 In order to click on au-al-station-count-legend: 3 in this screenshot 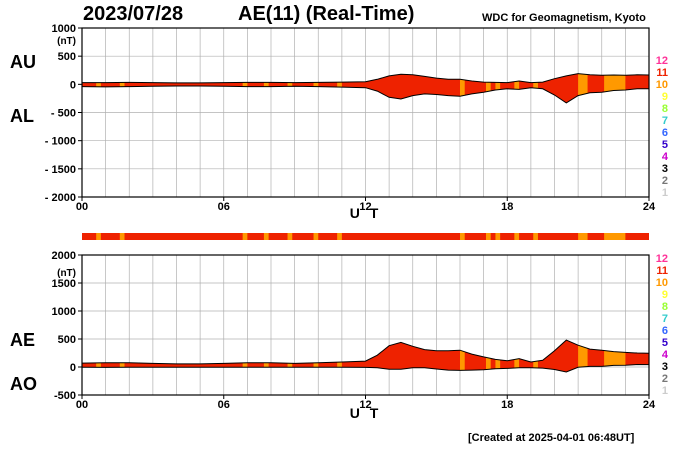, I will do `click(665, 169)`.